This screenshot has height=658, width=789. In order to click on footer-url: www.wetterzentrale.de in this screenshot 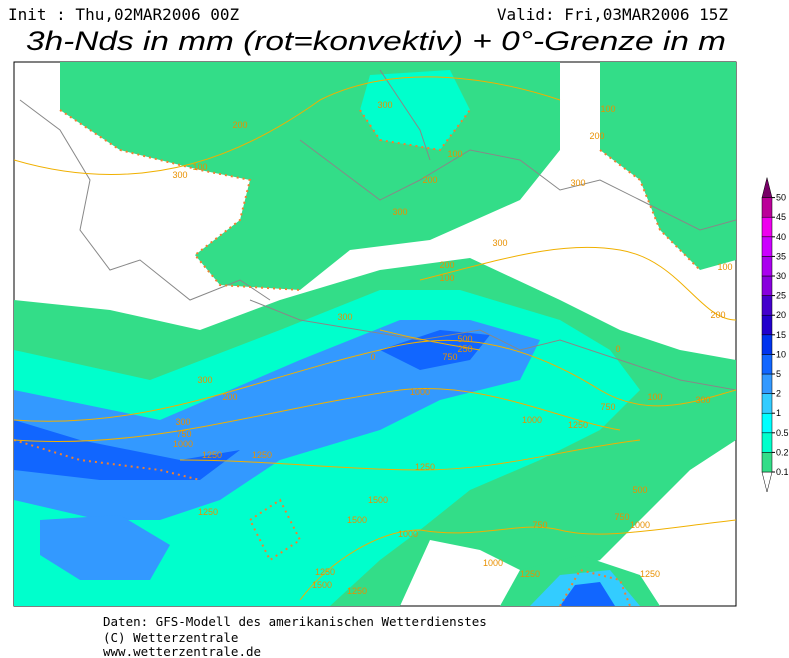, I will do `click(182, 651)`.